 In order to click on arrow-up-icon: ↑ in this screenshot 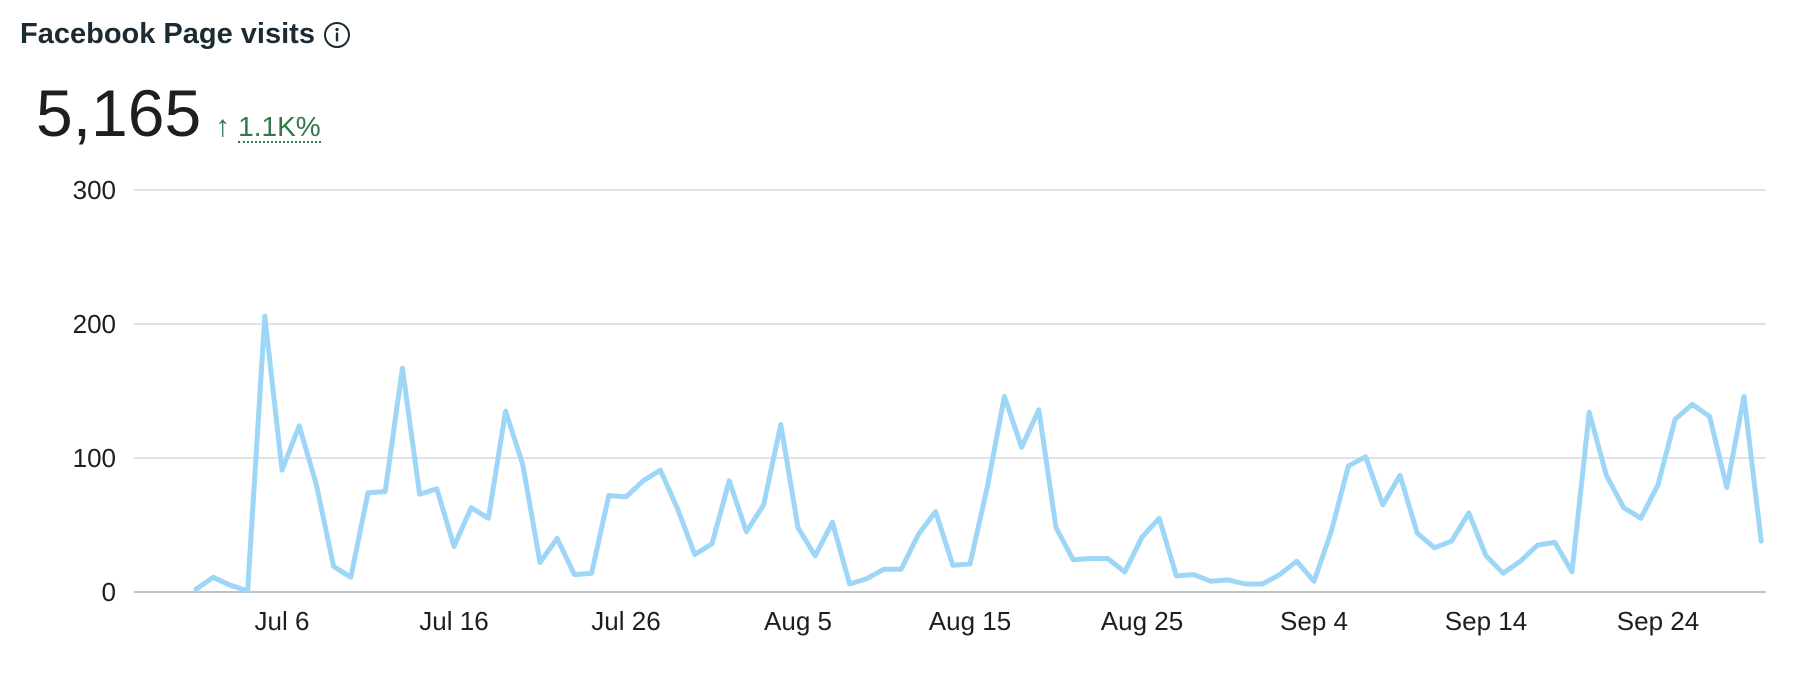, I will do `click(223, 126)`.